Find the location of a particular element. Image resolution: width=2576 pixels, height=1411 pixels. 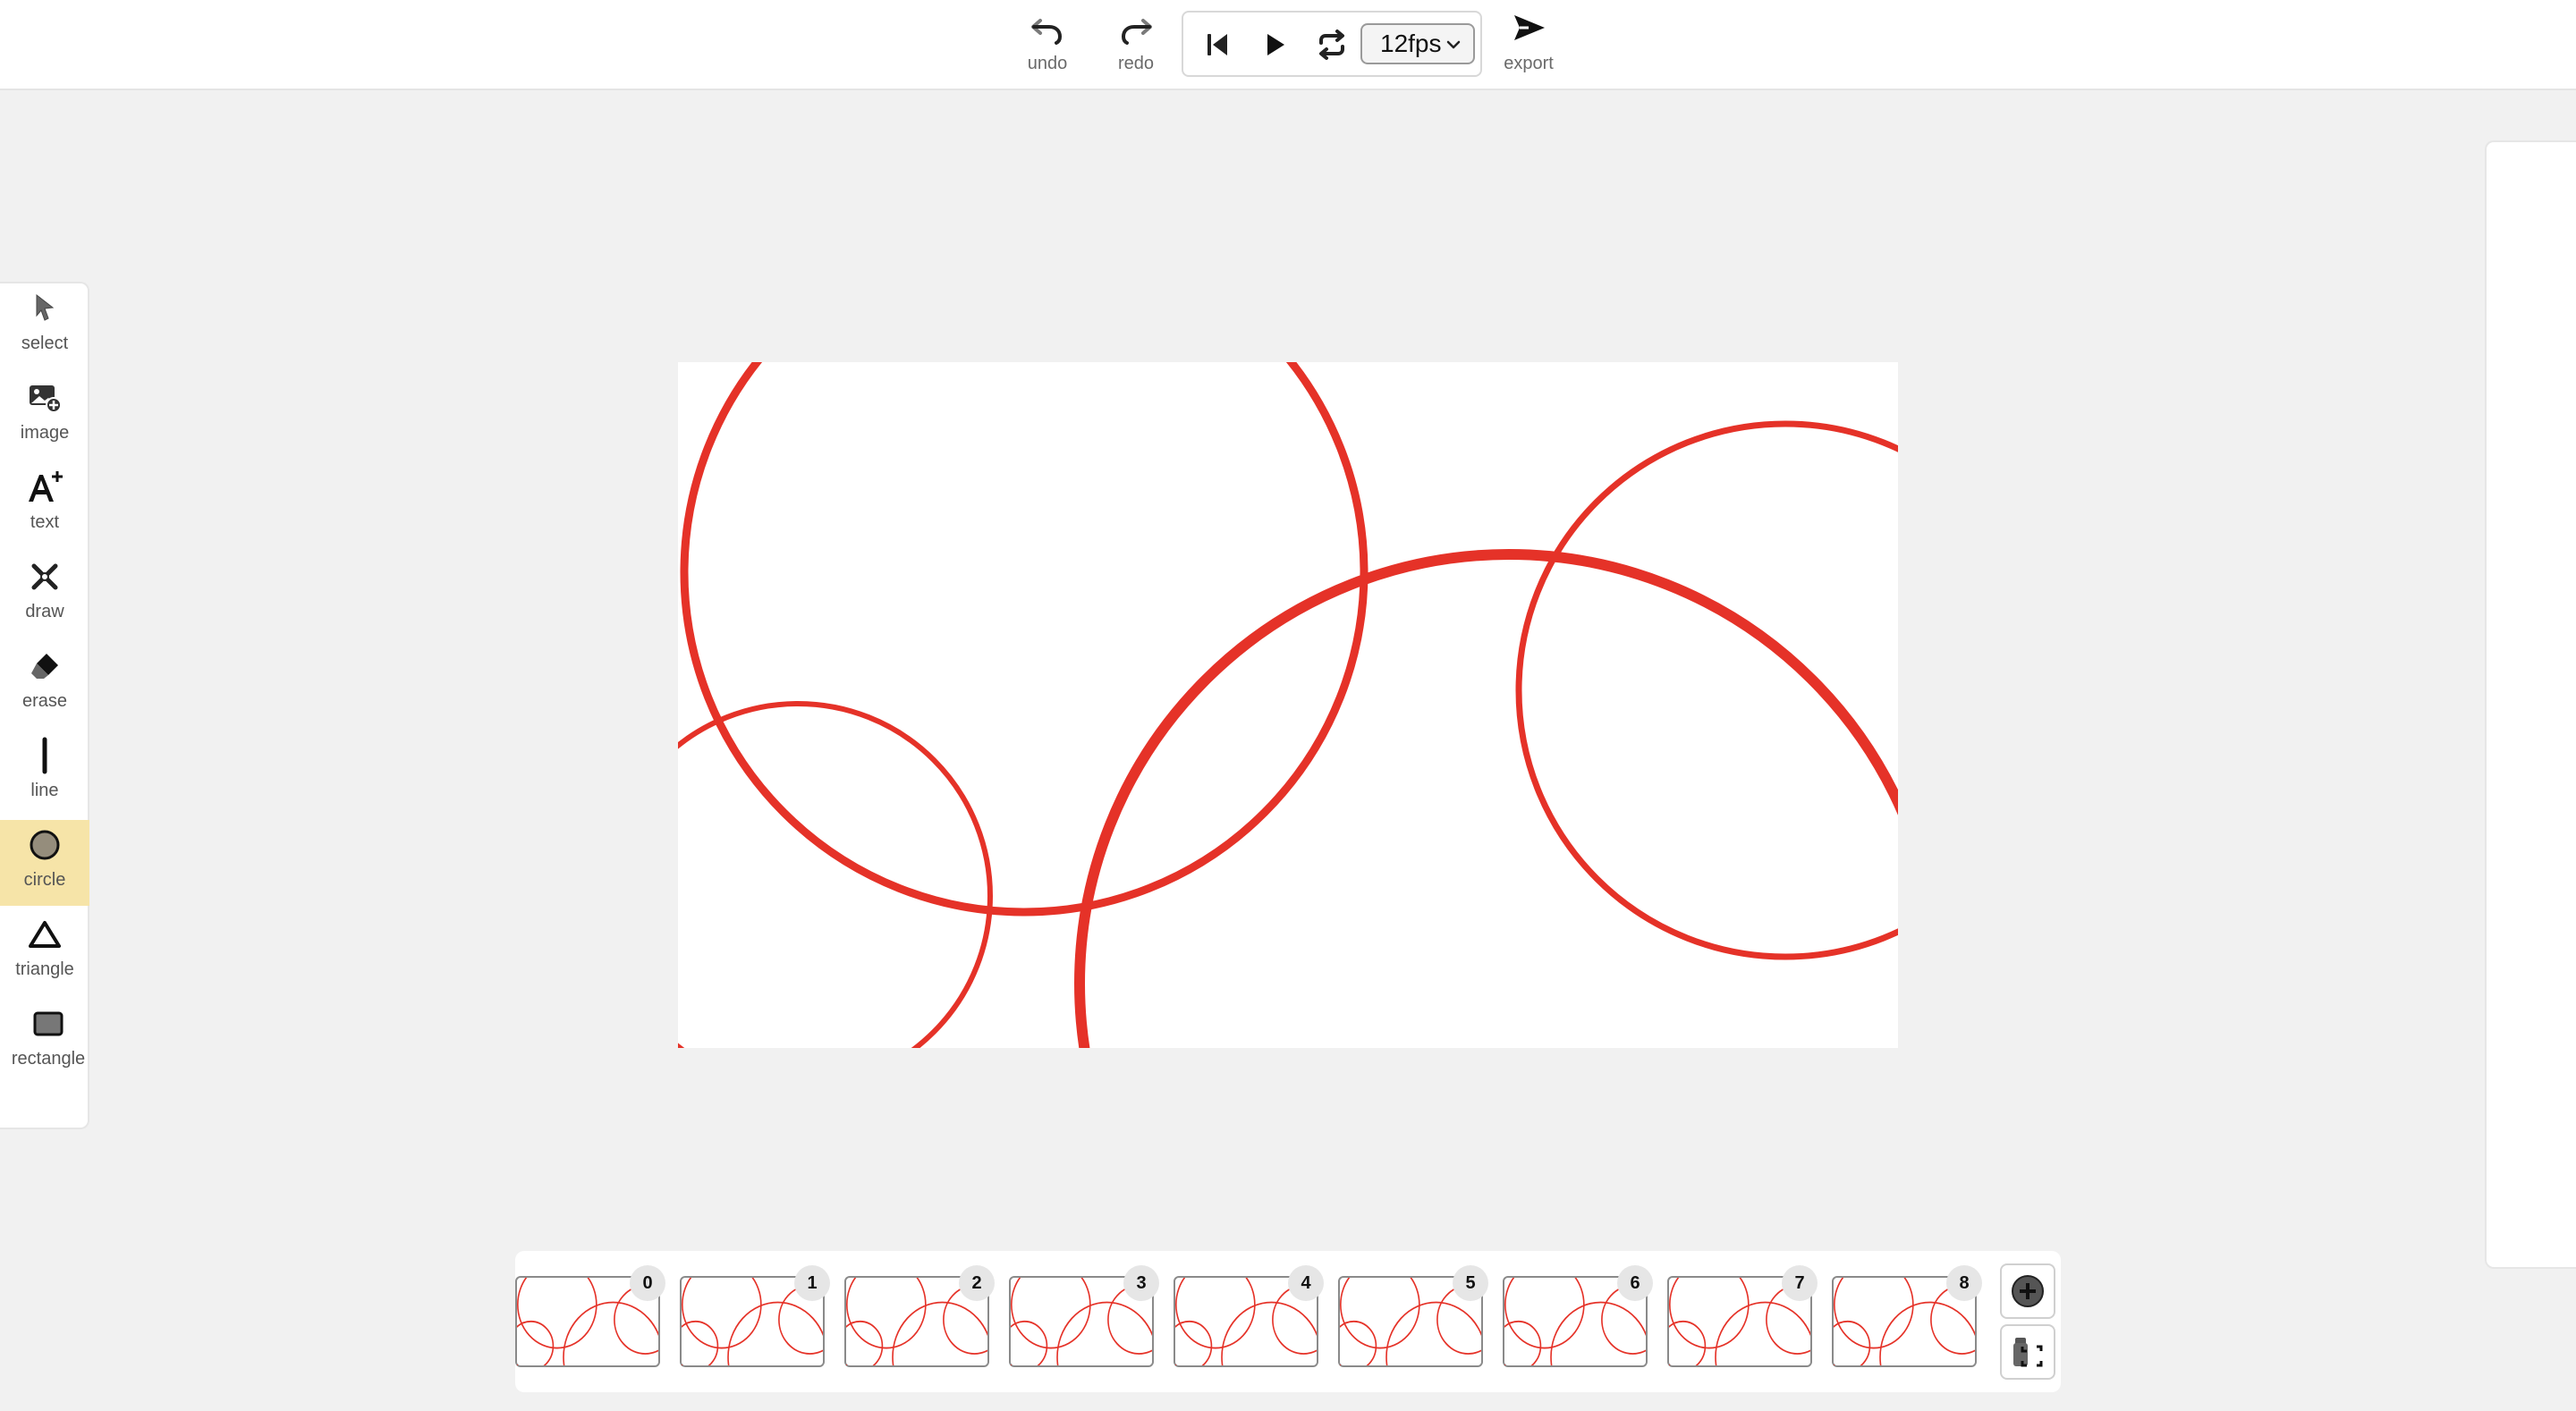

eraser-icon is located at coordinates (44, 666).